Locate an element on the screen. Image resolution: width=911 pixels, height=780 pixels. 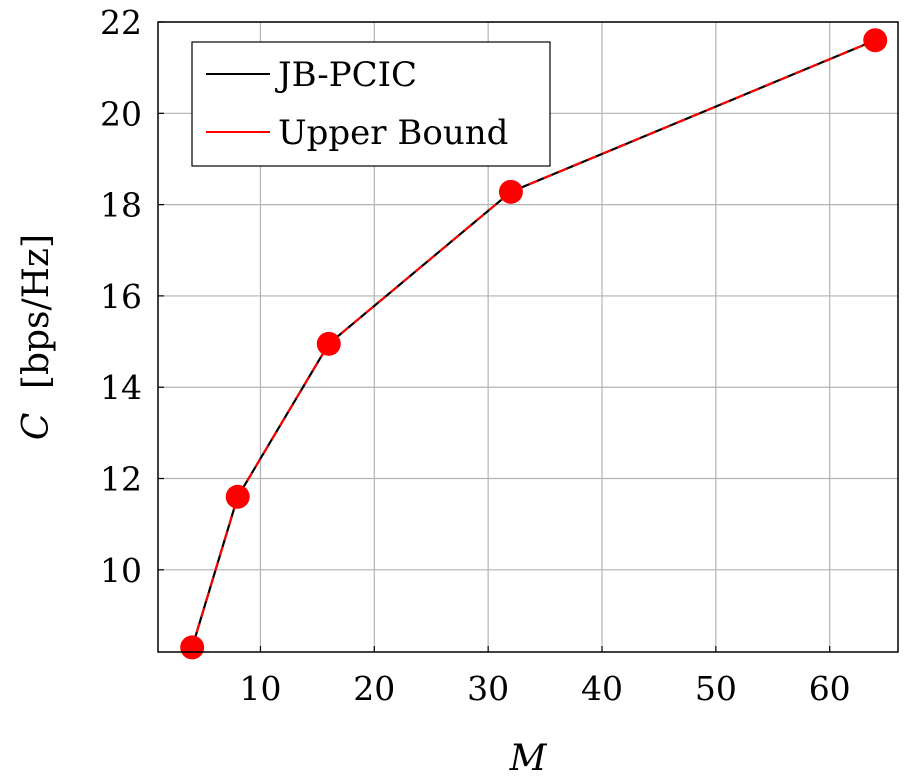
legend-label-upper-bound: Upper Bound is located at coordinates (393, 133).